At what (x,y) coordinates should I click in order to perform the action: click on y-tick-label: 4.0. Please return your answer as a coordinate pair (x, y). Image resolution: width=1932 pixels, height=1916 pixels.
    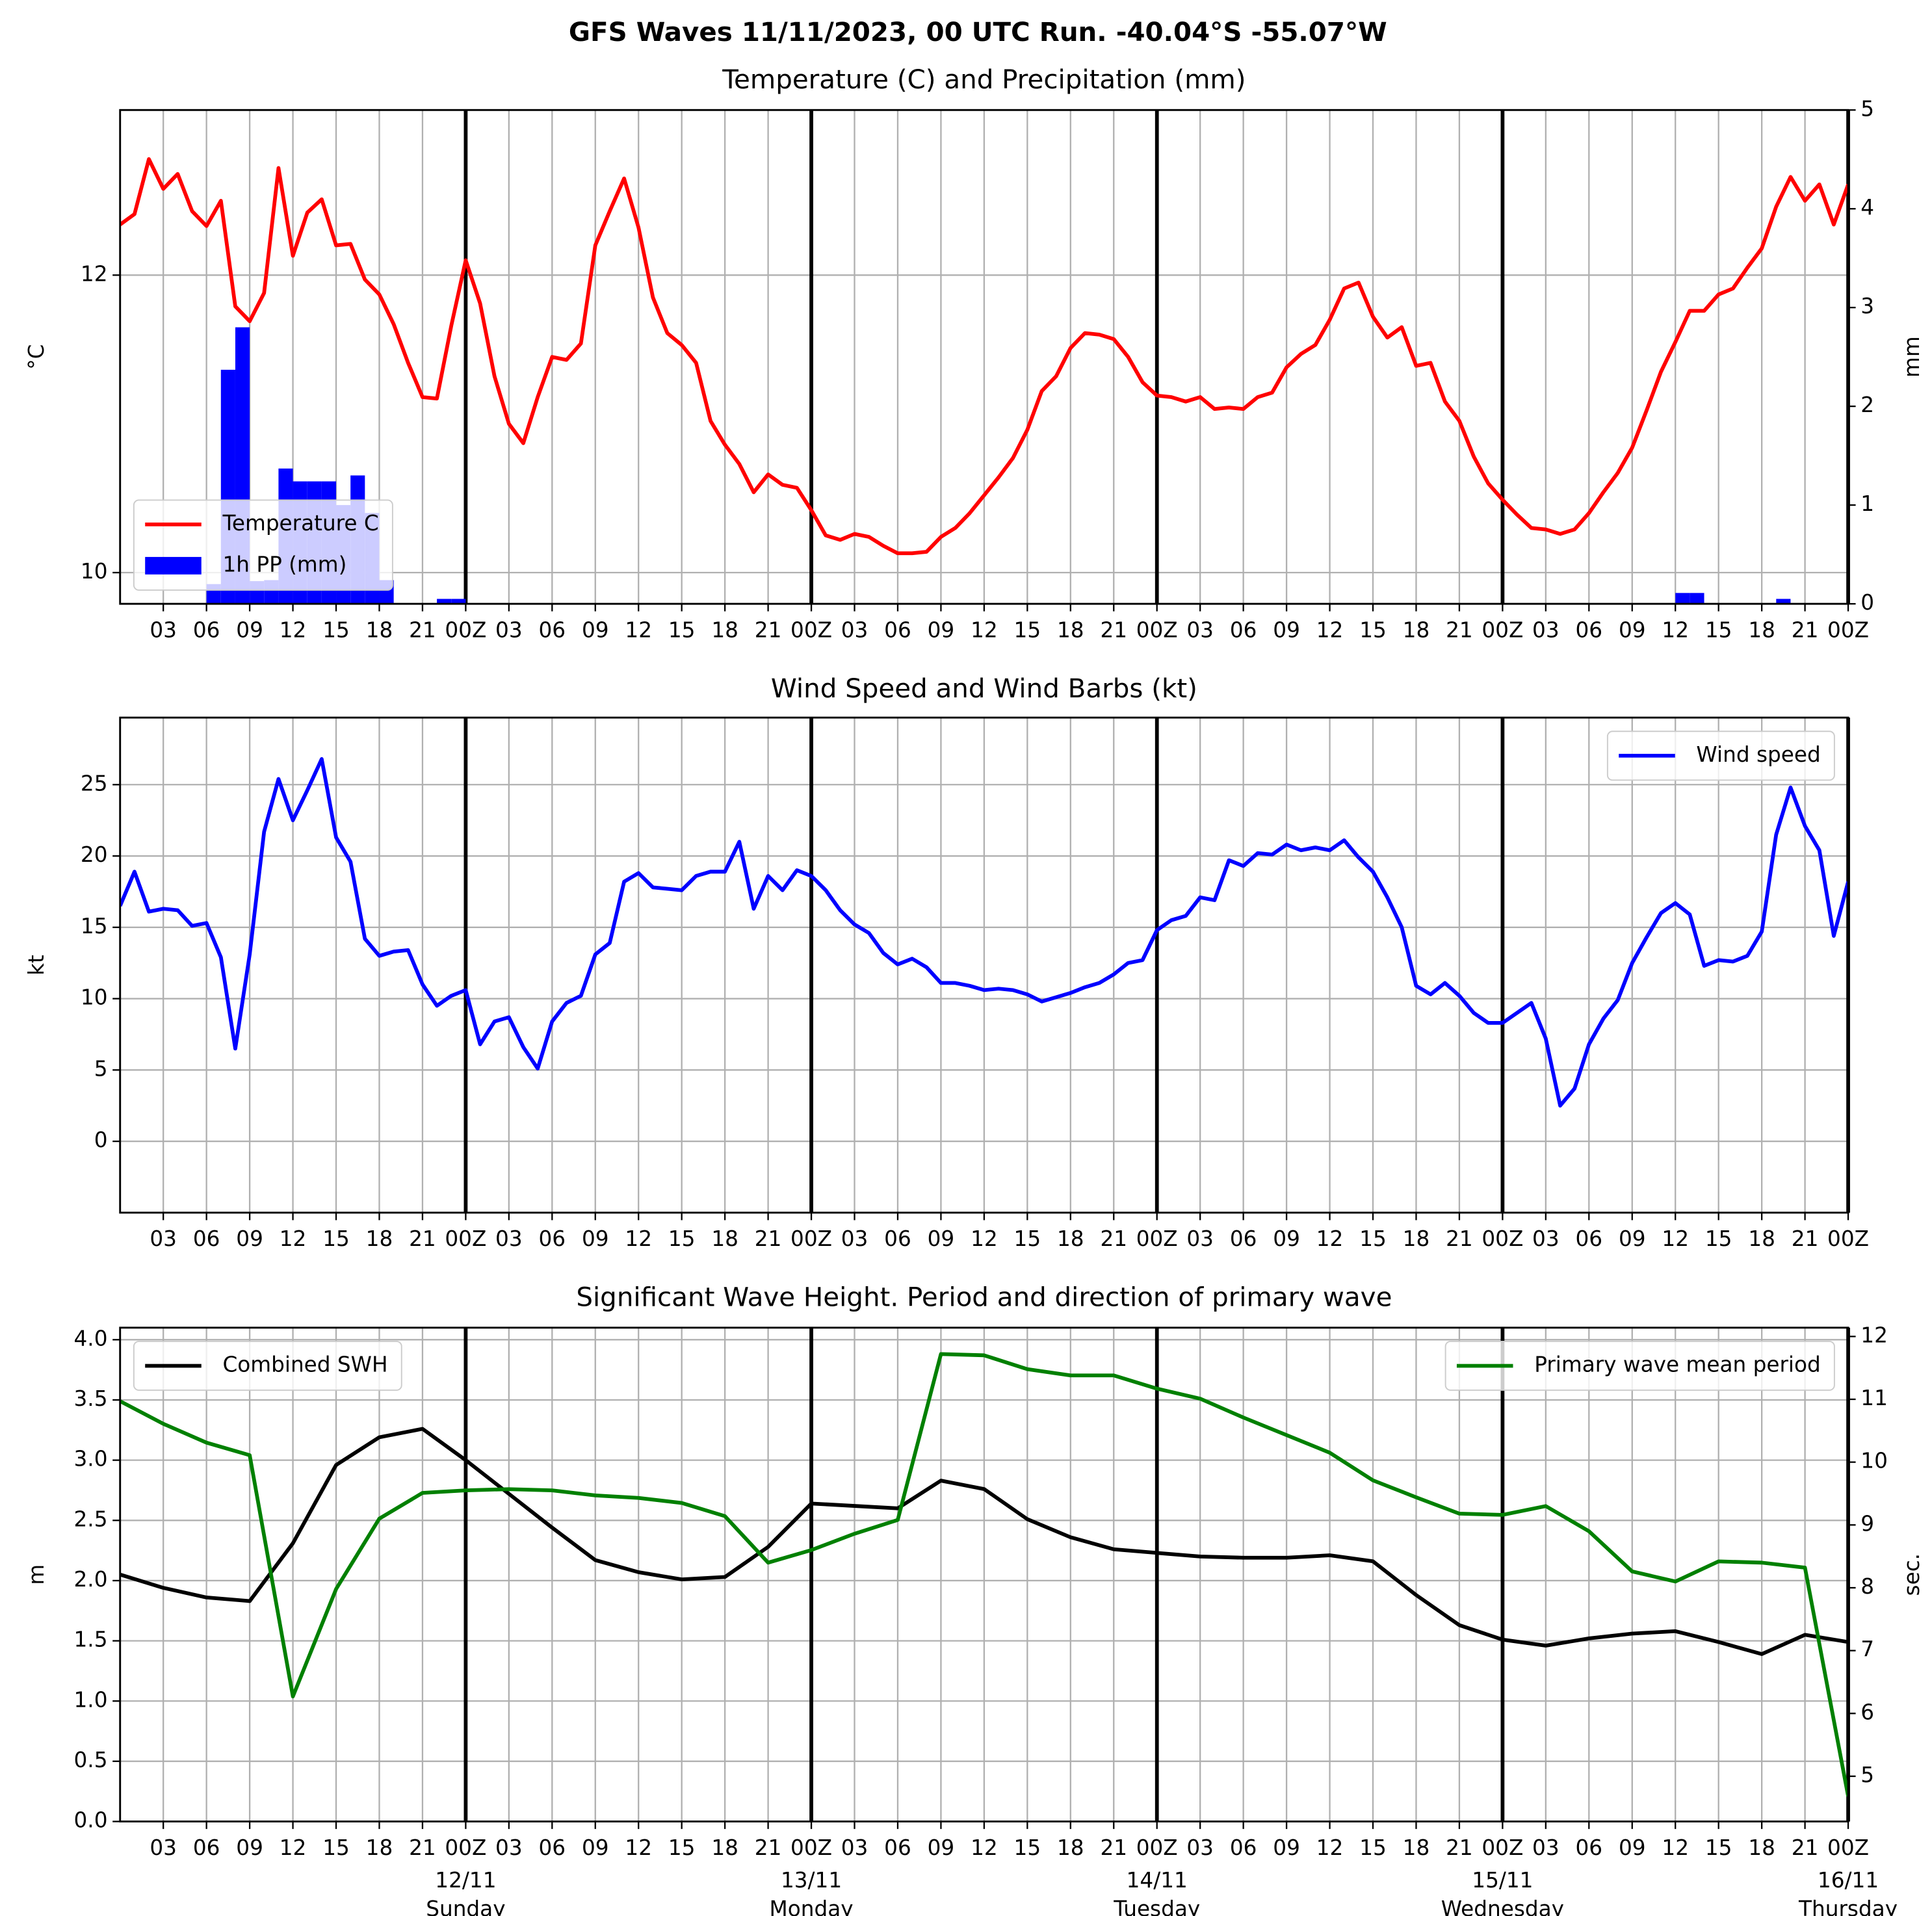
    Looking at the image, I should click on (91, 1338).